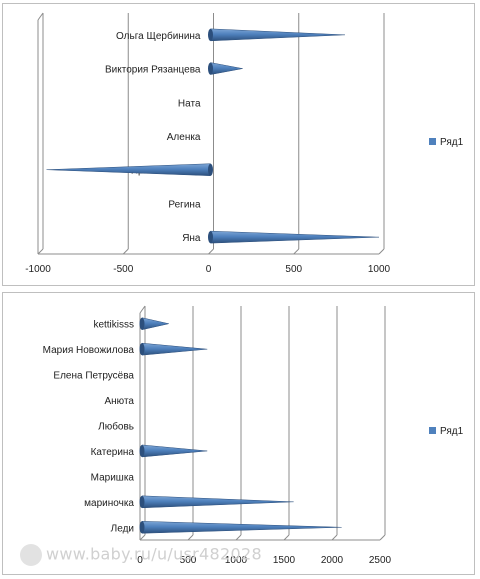 This screenshot has height=579, width=480. I want to click on chart-1-left-wall-top, so click(40, 16).